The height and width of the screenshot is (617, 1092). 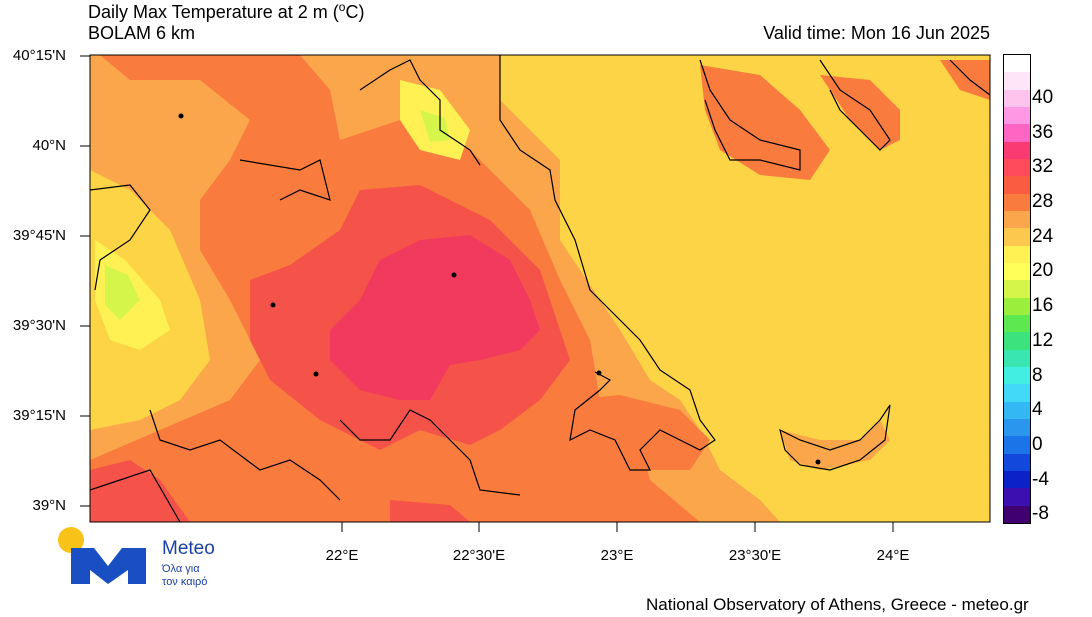 What do you see at coordinates (876, 33) in the screenshot?
I see `valid-time: Valid time: Mon 16 Jun 2025` at bounding box center [876, 33].